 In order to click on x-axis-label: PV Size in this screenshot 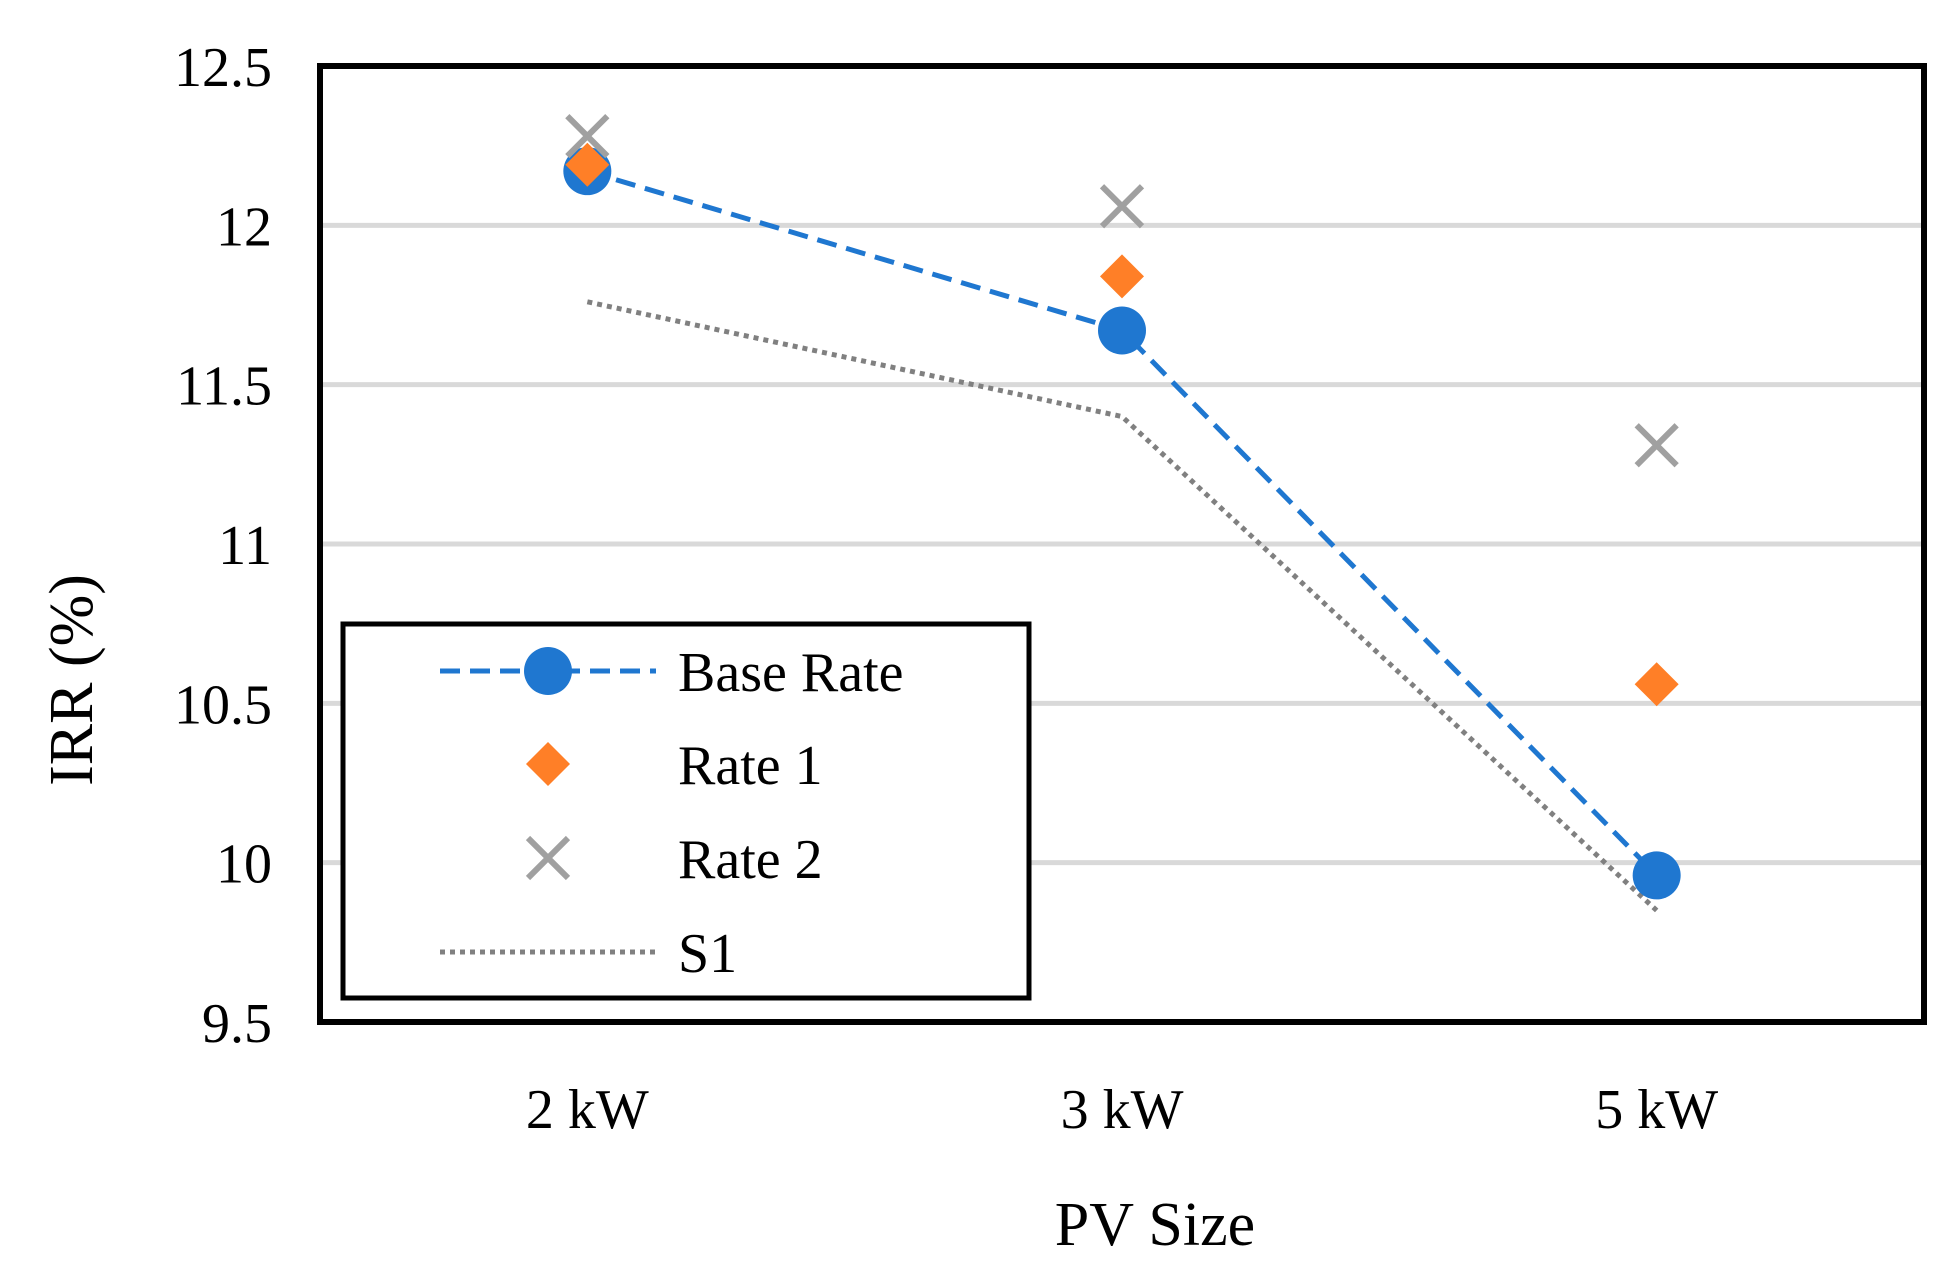, I will do `click(1155, 1225)`.